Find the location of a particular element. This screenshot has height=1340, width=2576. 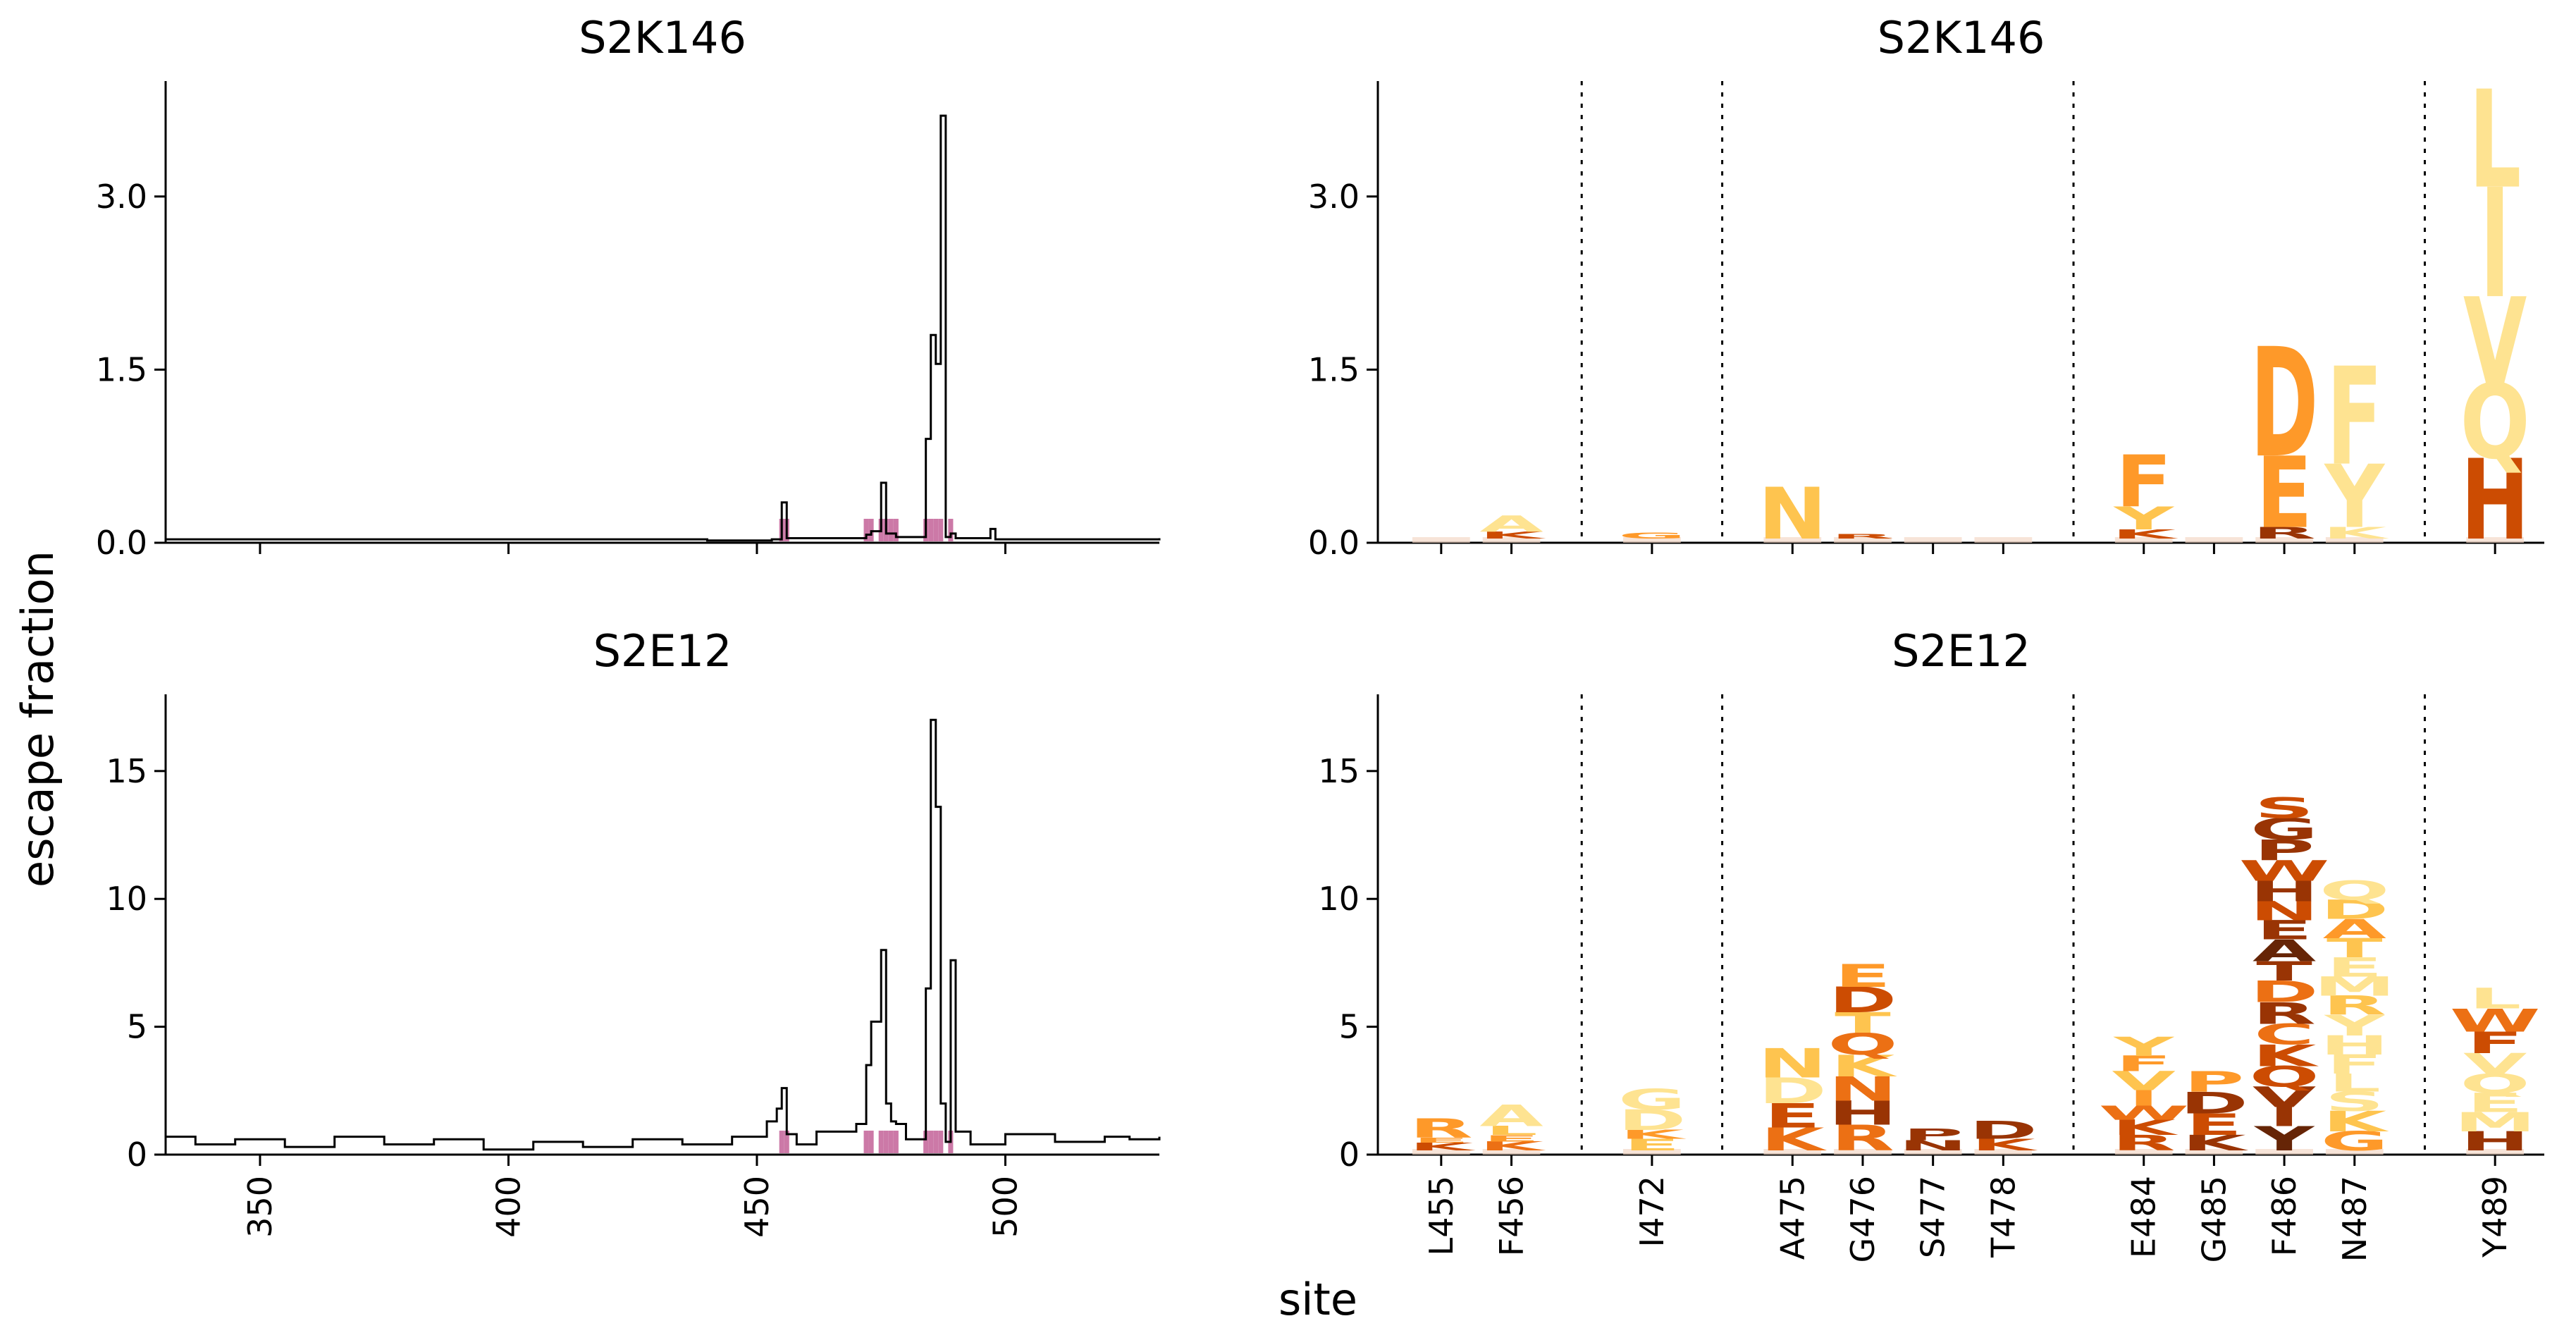

site-label: T478 is located at coordinates (2003, 1217).